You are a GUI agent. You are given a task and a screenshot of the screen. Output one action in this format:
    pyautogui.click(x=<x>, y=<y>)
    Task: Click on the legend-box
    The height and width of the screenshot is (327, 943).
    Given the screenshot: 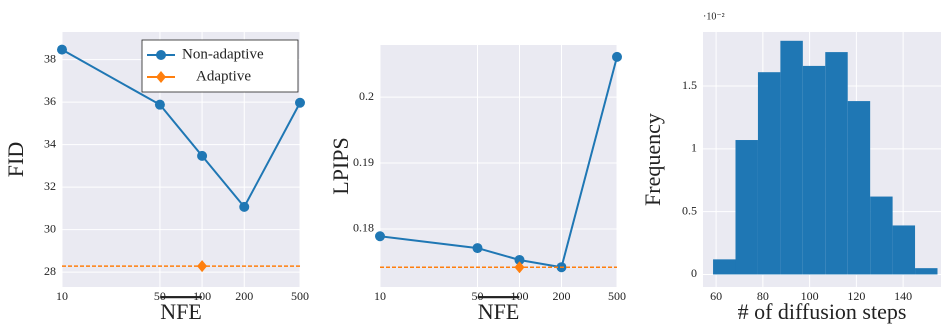 What is the action you would take?
    pyautogui.click(x=220, y=66)
    